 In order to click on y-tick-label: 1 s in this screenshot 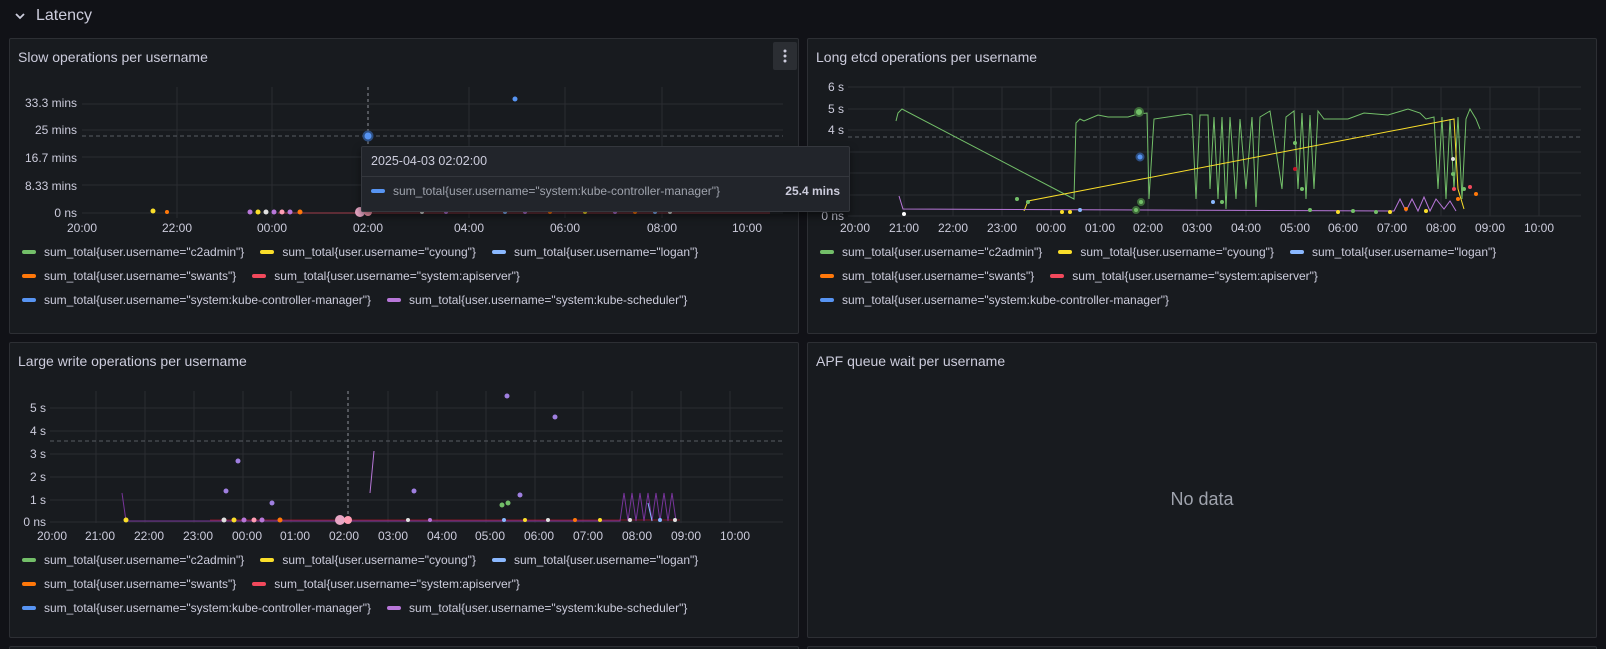, I will do `click(38, 500)`.